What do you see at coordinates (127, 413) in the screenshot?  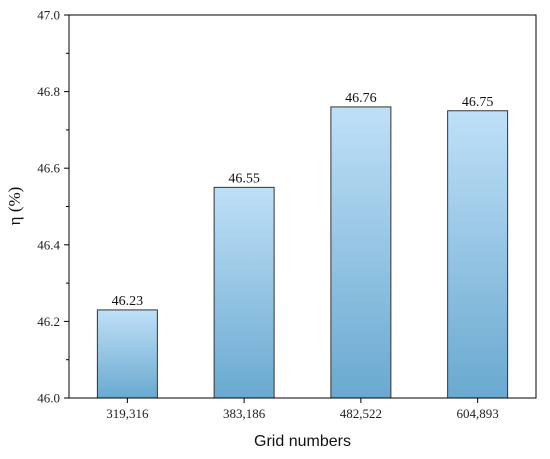 I see `x-tick-label-1: 319,316` at bounding box center [127, 413].